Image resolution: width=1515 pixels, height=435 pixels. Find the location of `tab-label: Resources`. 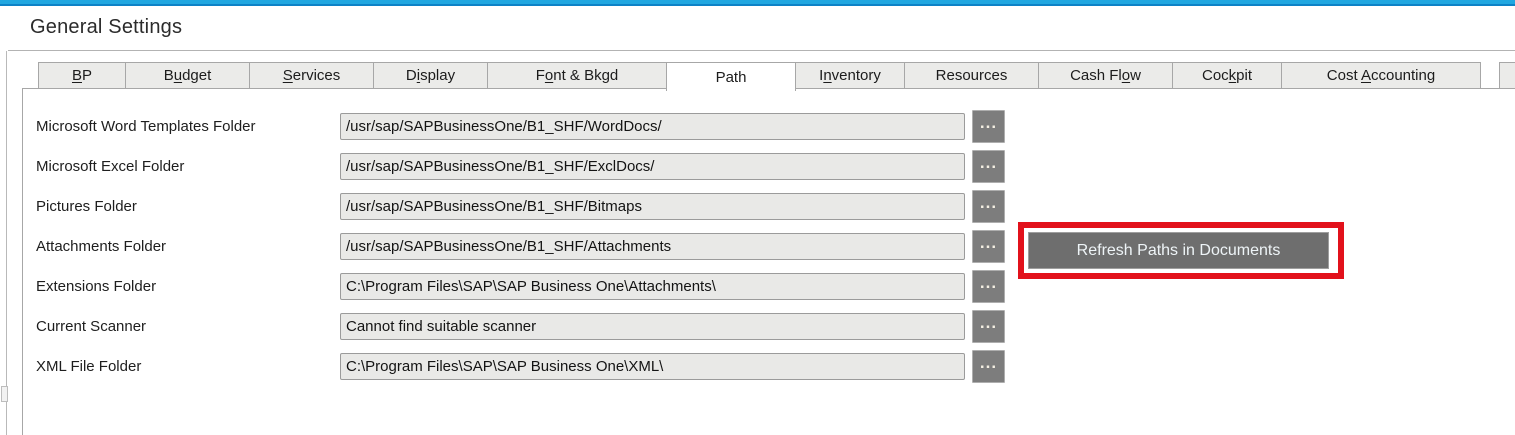

tab-label: Resources is located at coordinates (971, 75).